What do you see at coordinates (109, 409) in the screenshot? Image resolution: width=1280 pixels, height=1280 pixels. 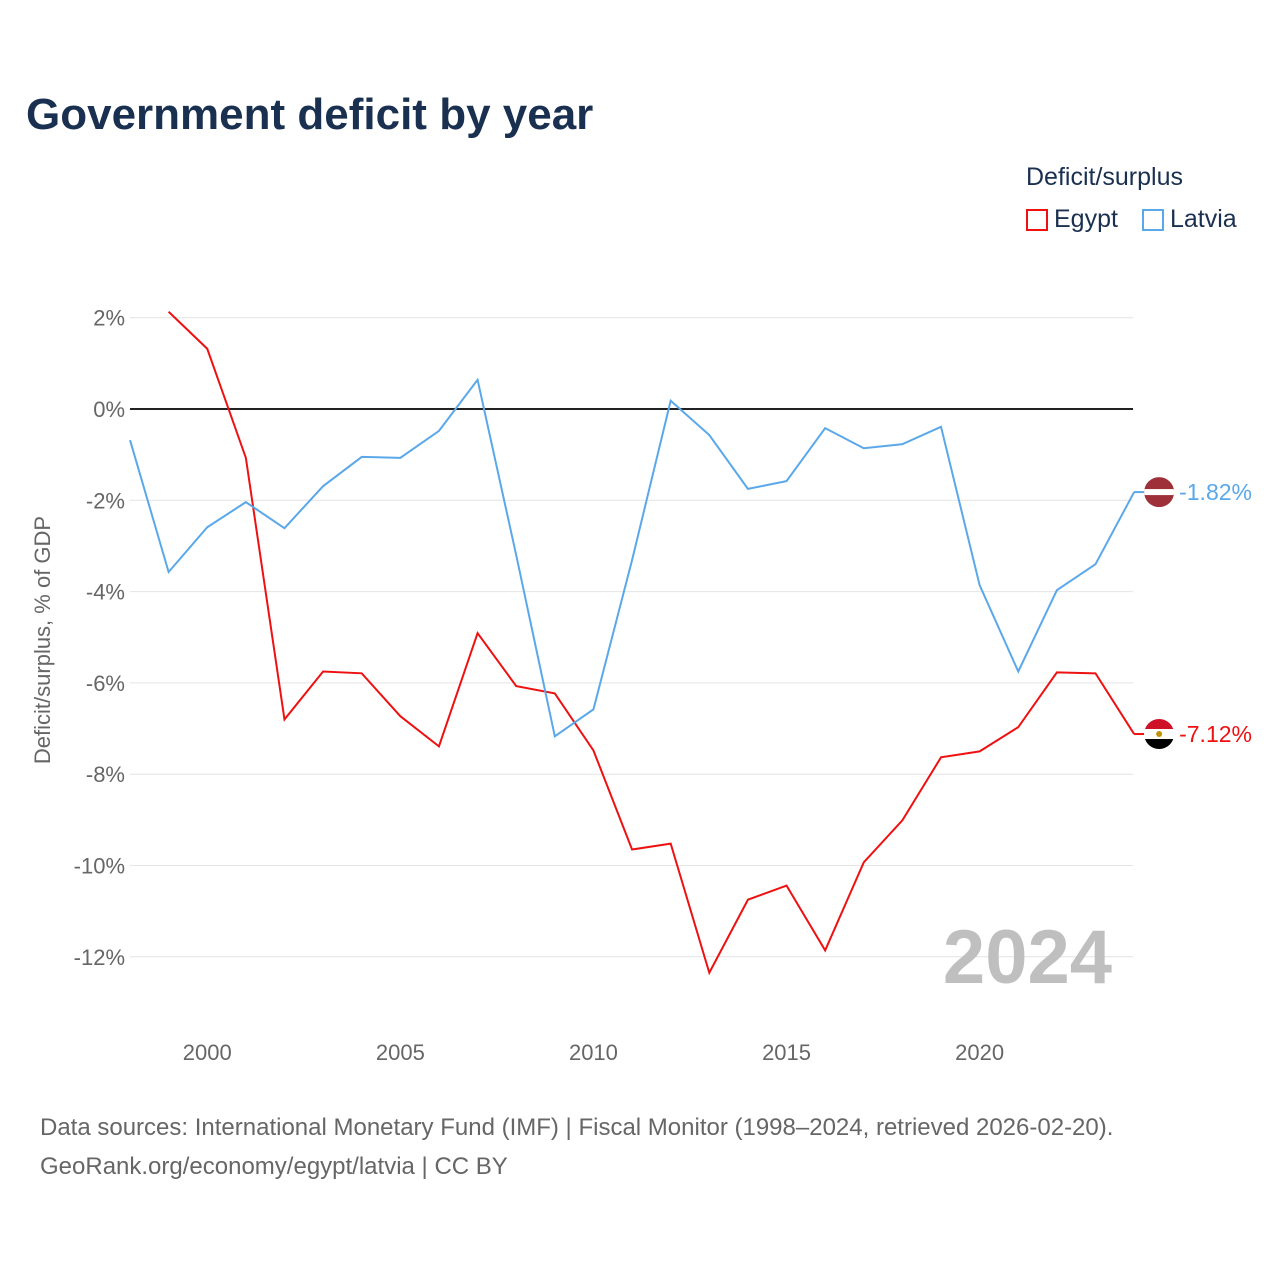 I see `y-tick-label: 0%` at bounding box center [109, 409].